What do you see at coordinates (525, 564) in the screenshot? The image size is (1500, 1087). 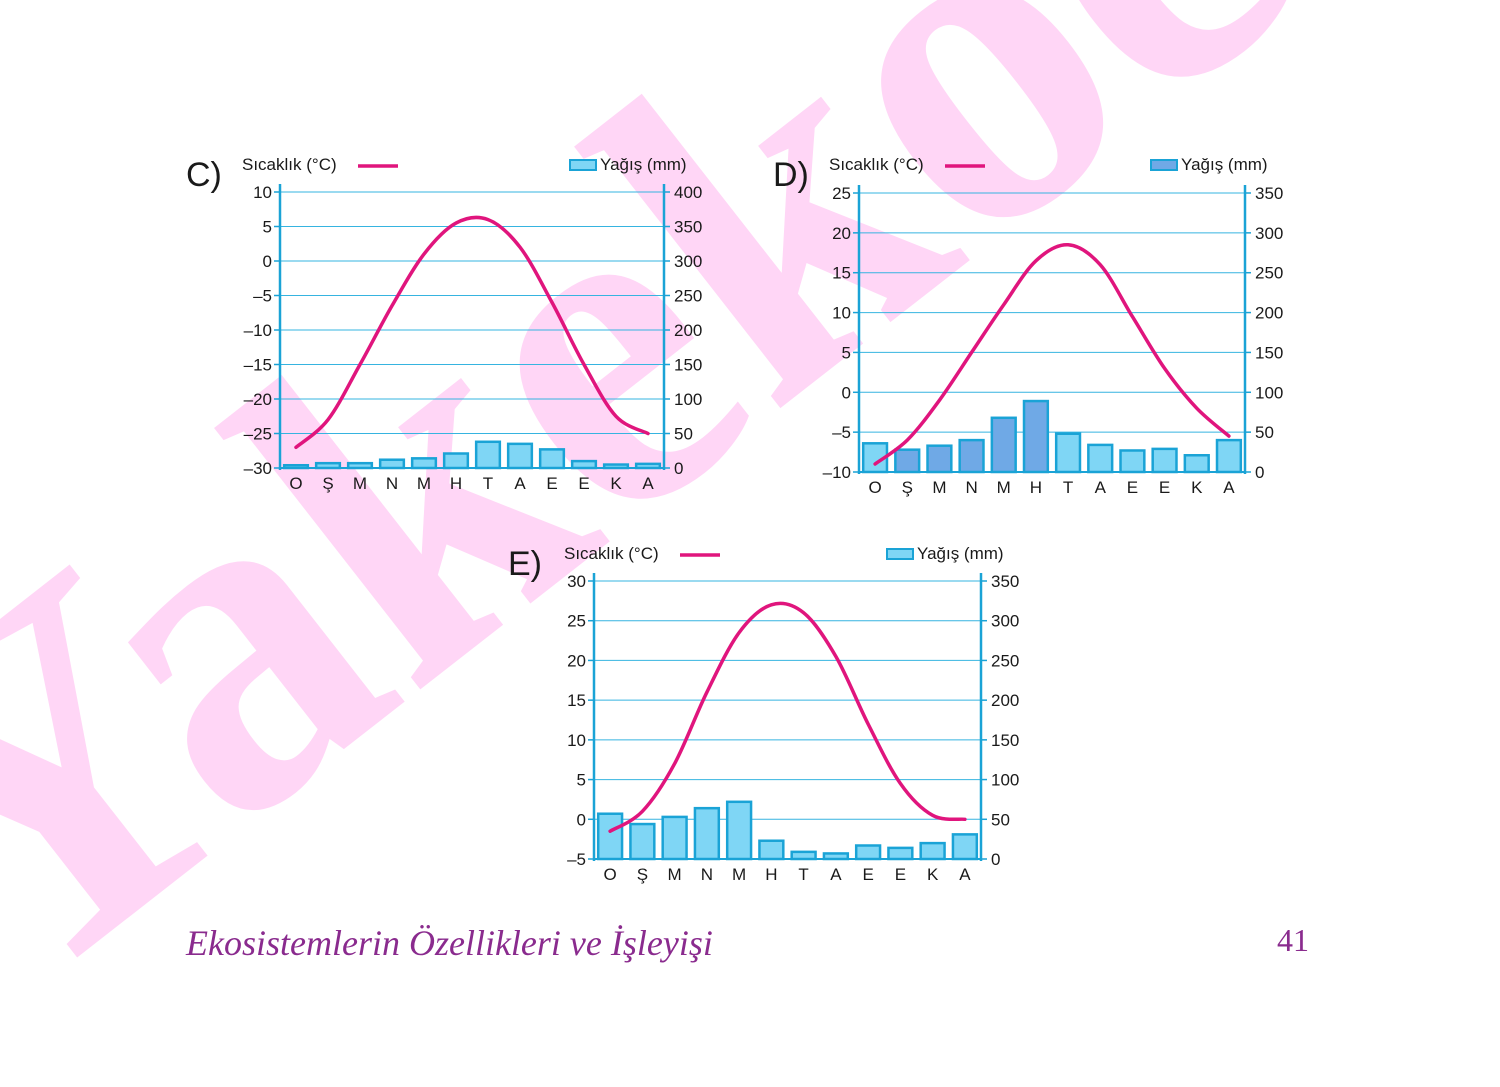 I see `panel-label-e: E)` at bounding box center [525, 564].